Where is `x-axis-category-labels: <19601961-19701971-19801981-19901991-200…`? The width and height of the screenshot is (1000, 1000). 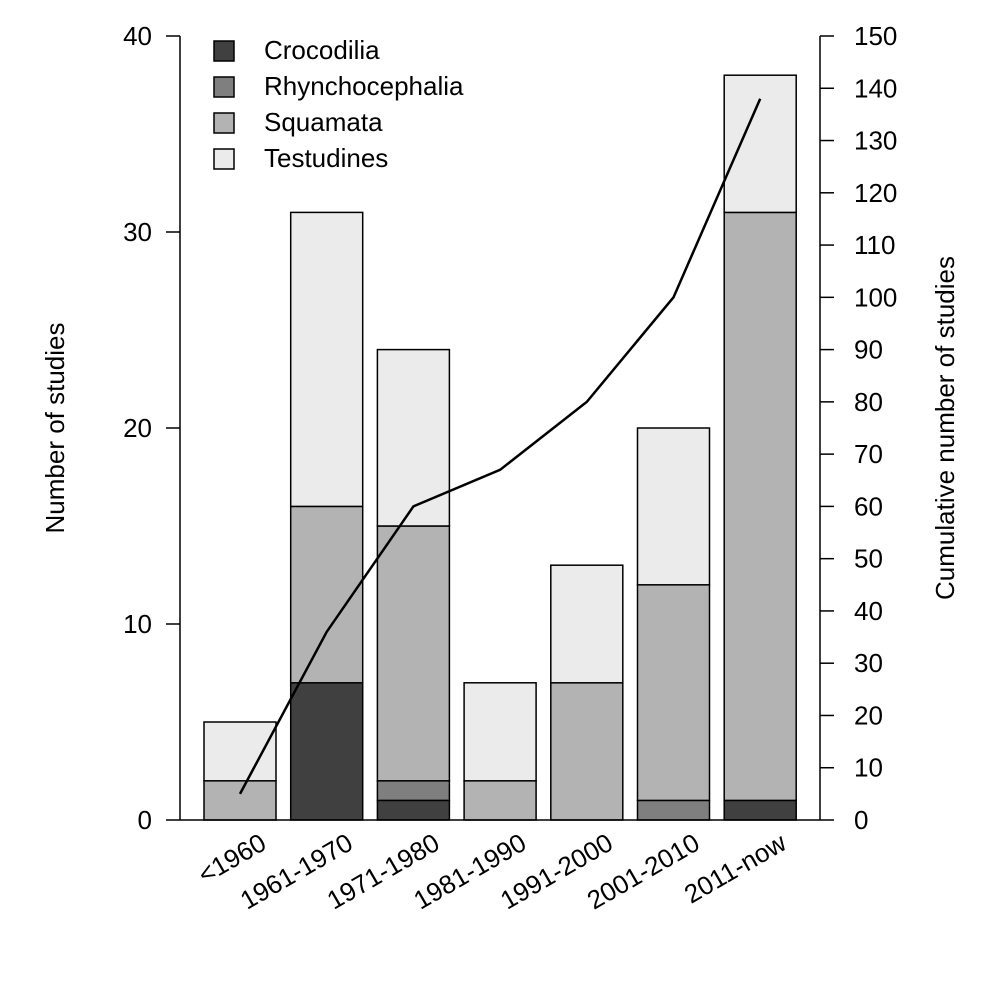 x-axis-category-labels: <19601961-19701971-19801981-19901991-200… is located at coordinates (492, 871).